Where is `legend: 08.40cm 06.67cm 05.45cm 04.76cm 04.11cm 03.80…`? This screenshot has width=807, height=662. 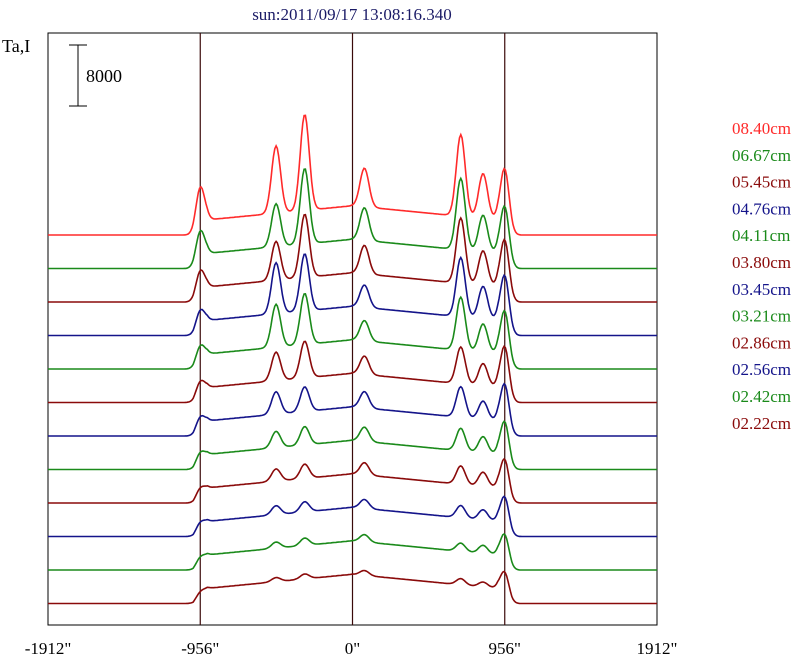
legend: 08.40cm 06.67cm 05.45cm 04.76cm 04.11cm 03.80… is located at coordinates (761, 276).